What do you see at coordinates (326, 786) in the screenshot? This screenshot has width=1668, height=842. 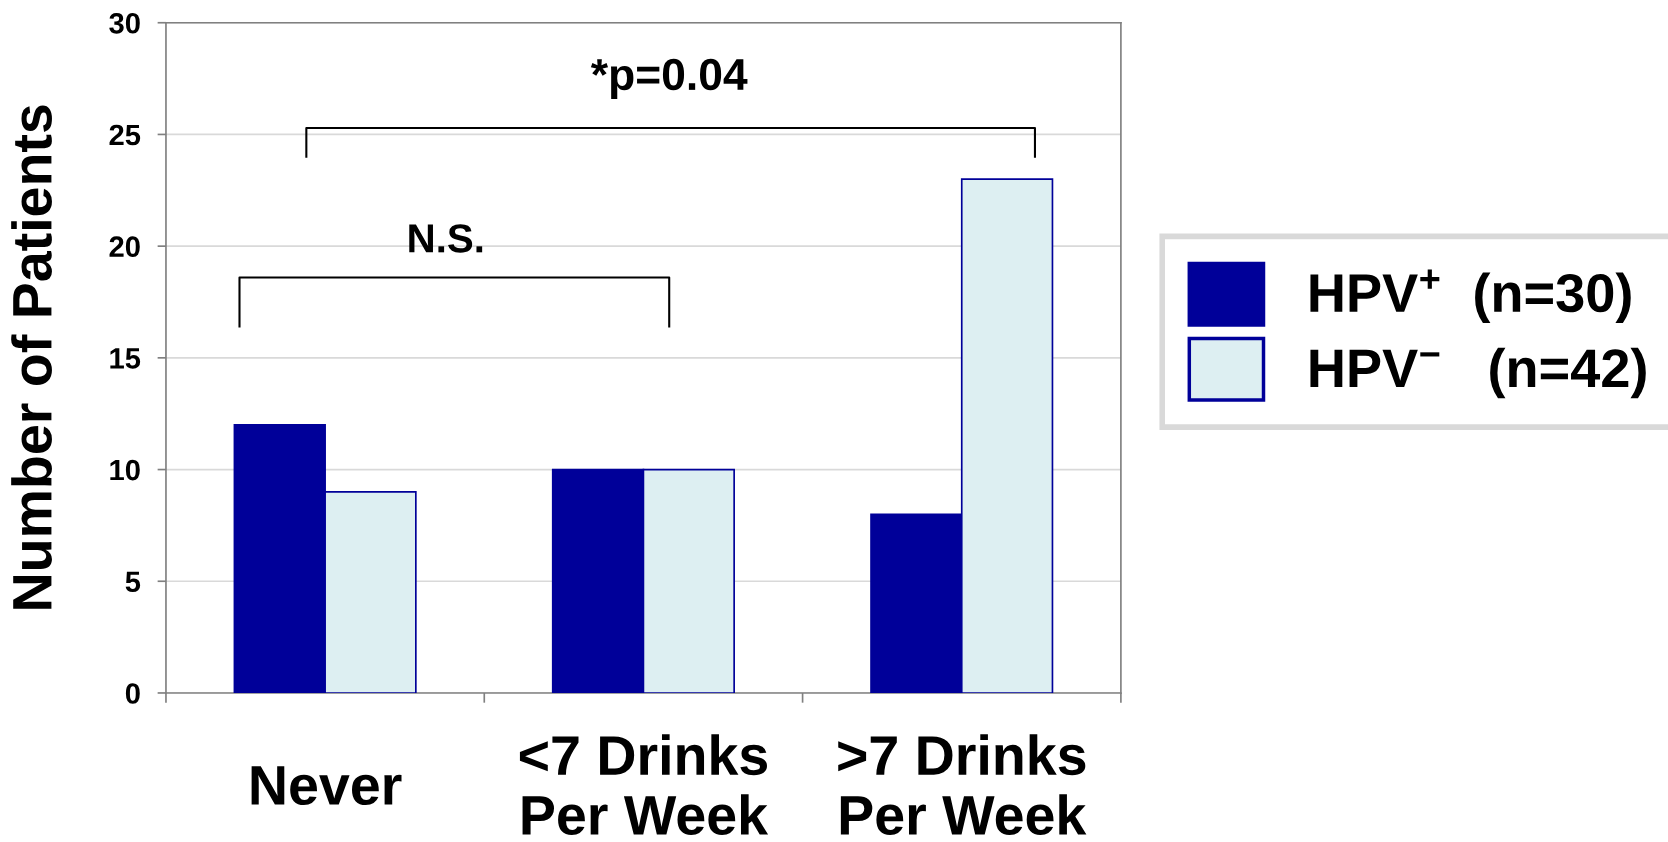 I see `x-tick-label: Never` at bounding box center [326, 786].